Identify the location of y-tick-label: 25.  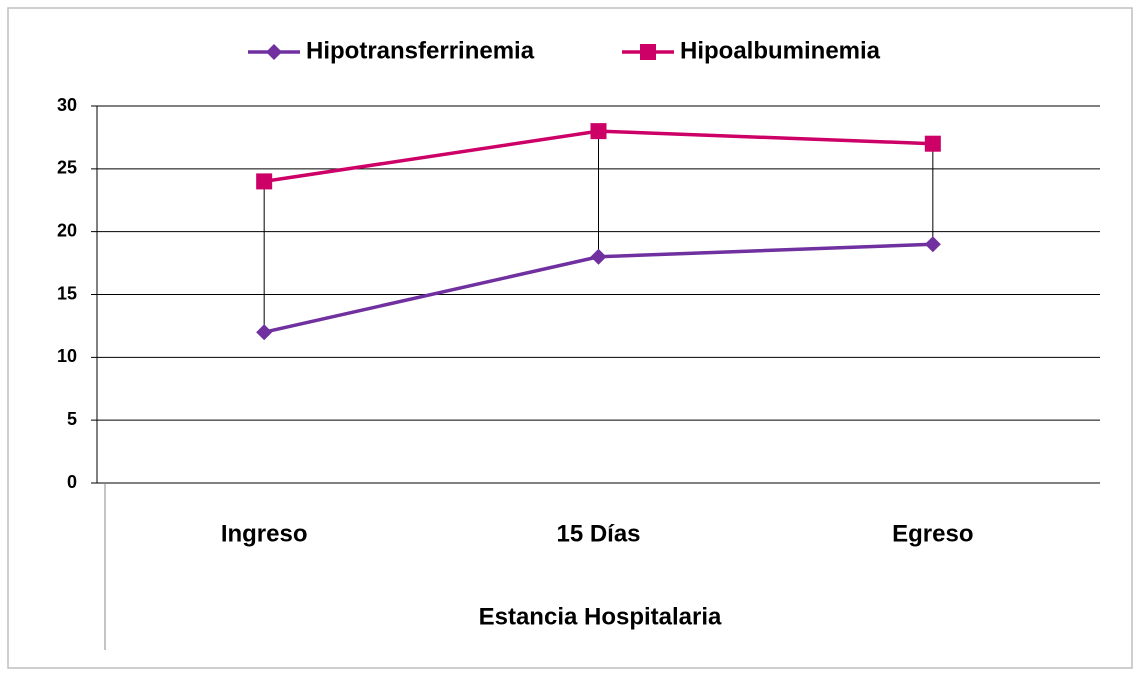
(67, 168).